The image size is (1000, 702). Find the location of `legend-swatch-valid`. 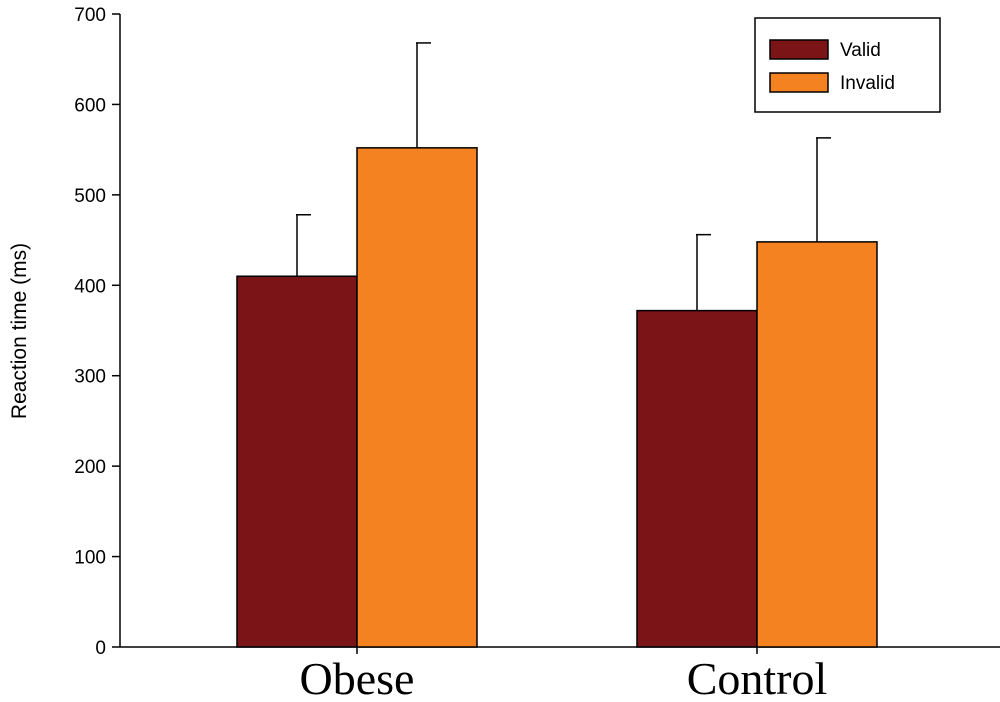

legend-swatch-valid is located at coordinates (799, 49).